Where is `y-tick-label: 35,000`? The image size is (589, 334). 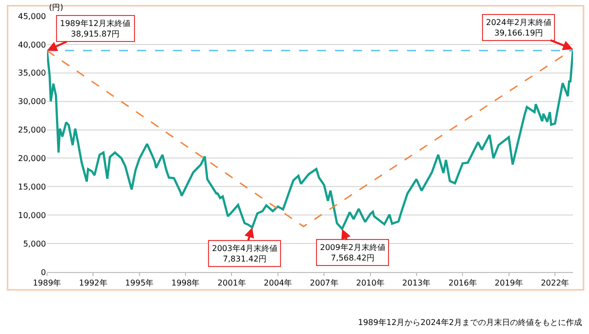 y-tick-label: 35,000 is located at coordinates (32, 73).